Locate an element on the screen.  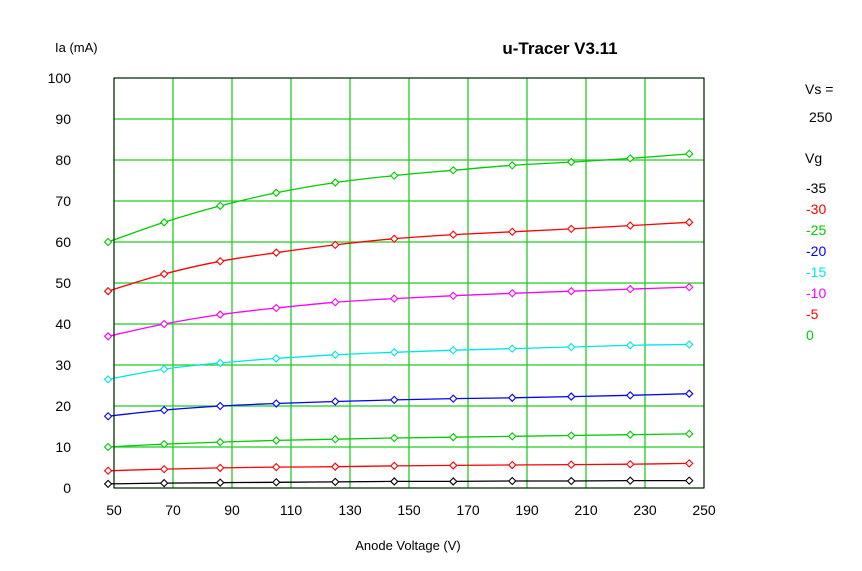
legend-entry: -25 is located at coordinates (816, 230).